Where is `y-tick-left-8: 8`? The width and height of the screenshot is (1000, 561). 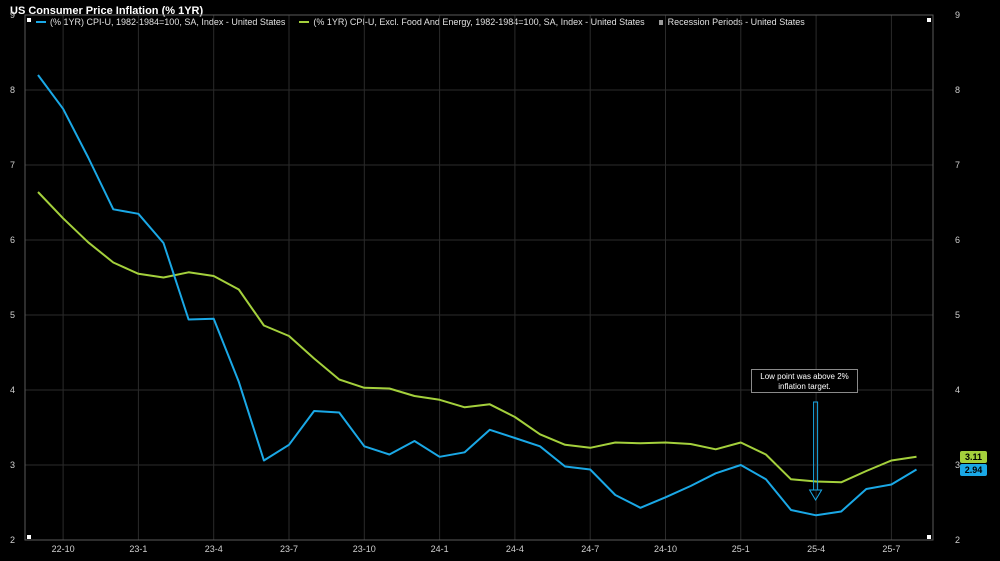 y-tick-left-8: 8 is located at coordinates (12, 90).